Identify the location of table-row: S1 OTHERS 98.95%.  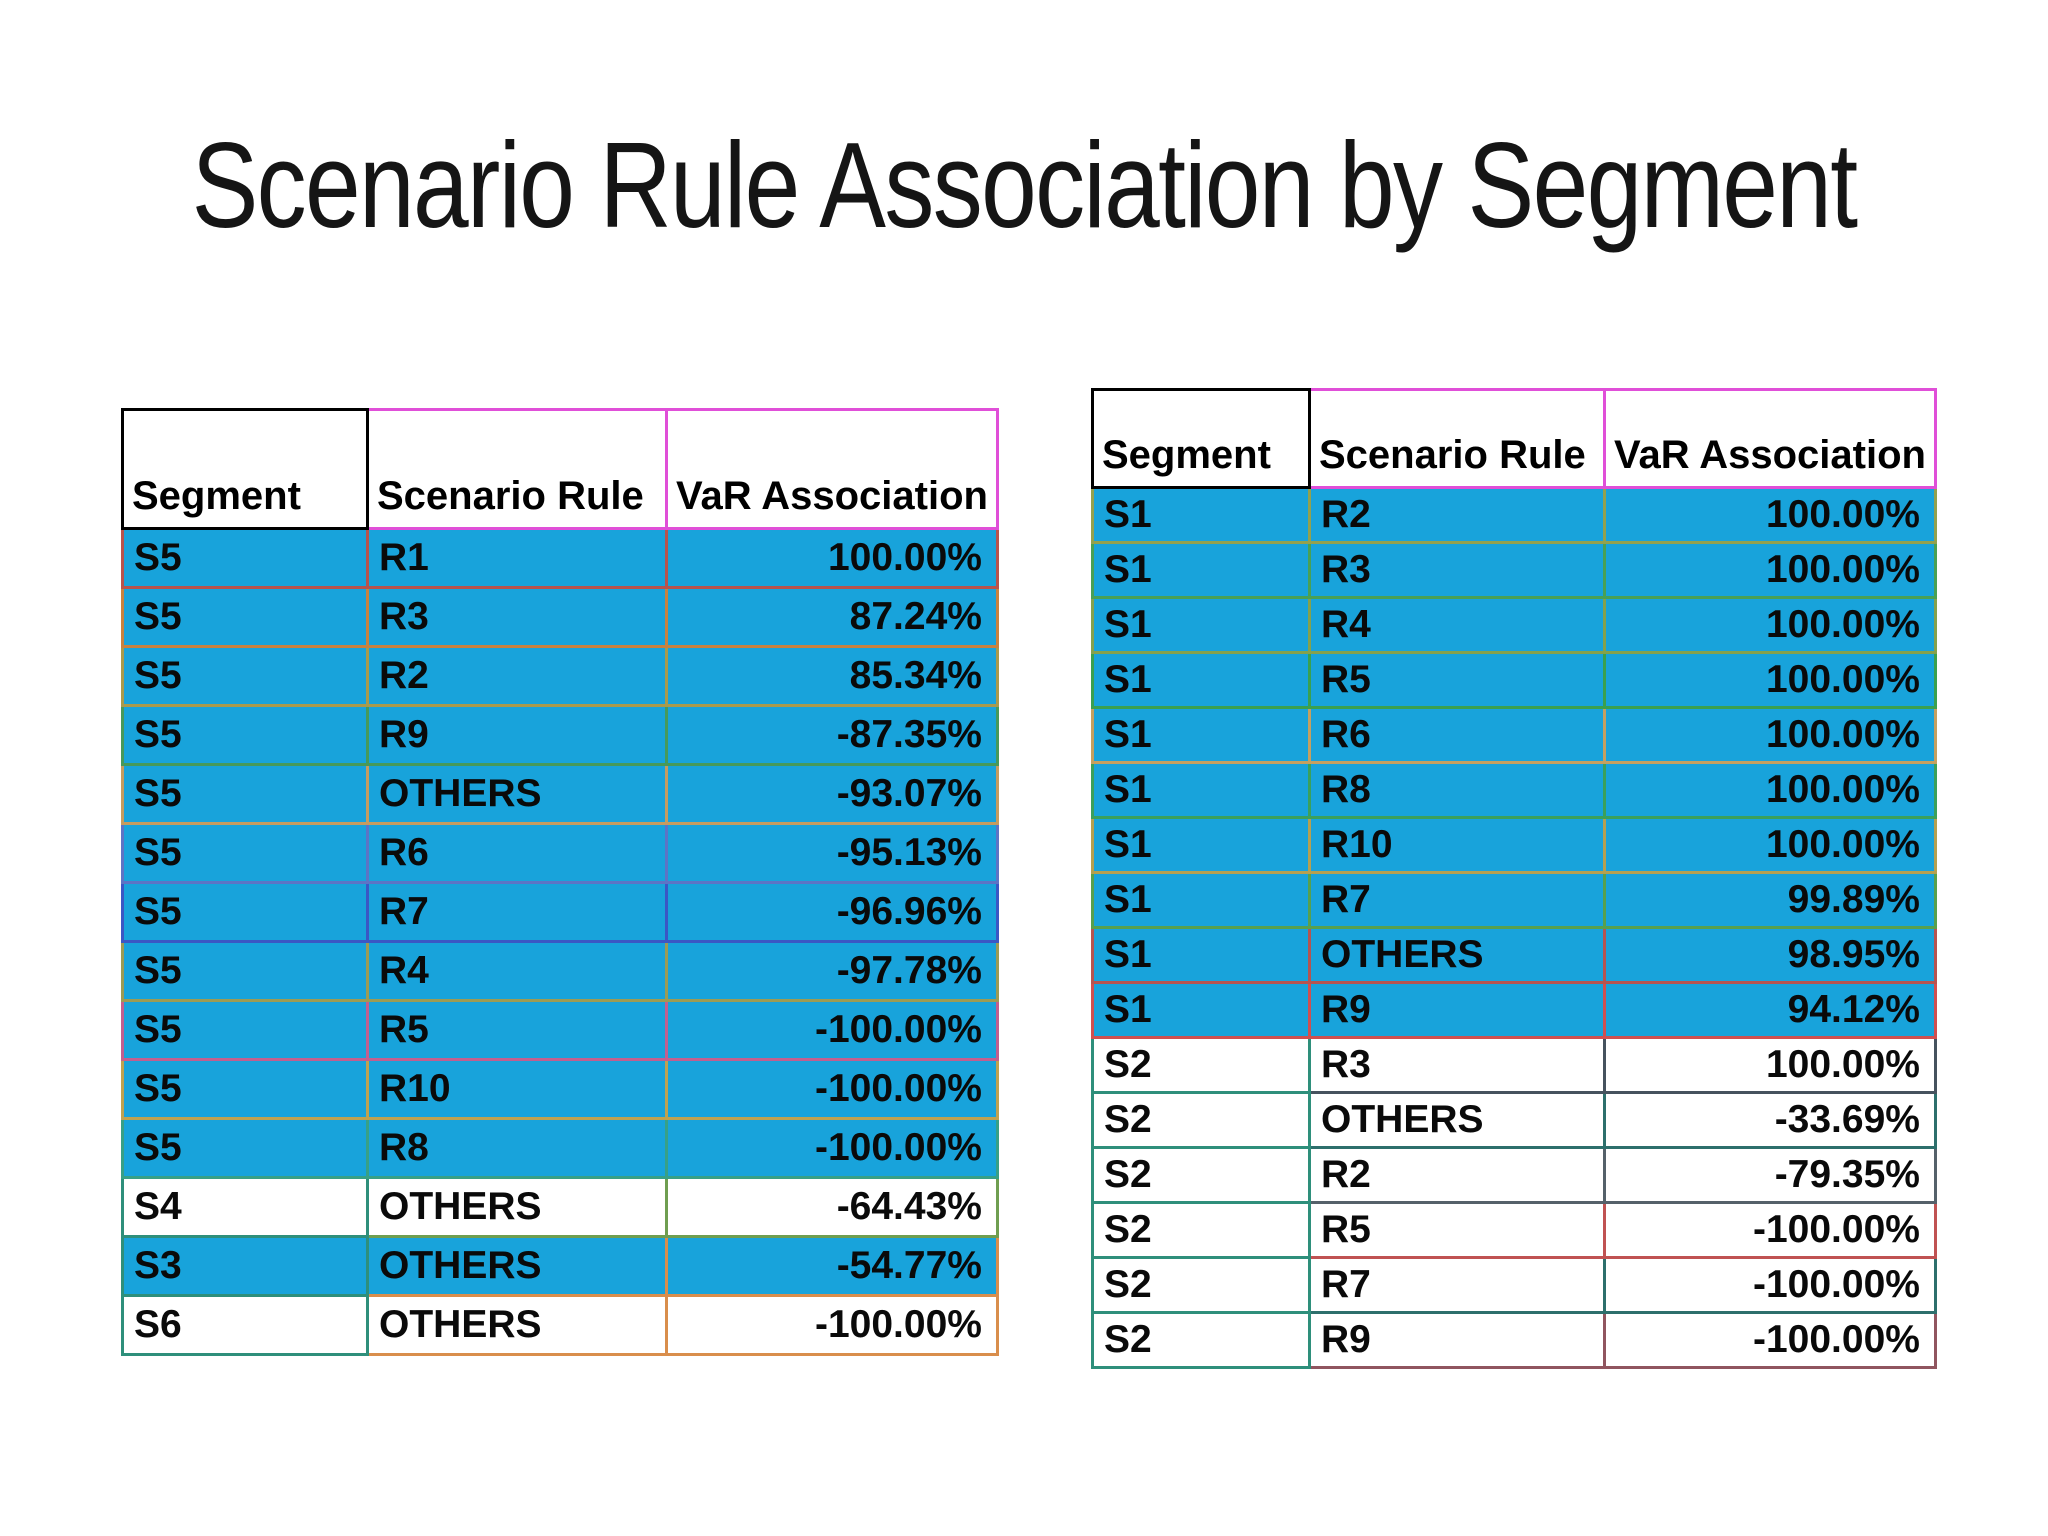
(1514, 955).